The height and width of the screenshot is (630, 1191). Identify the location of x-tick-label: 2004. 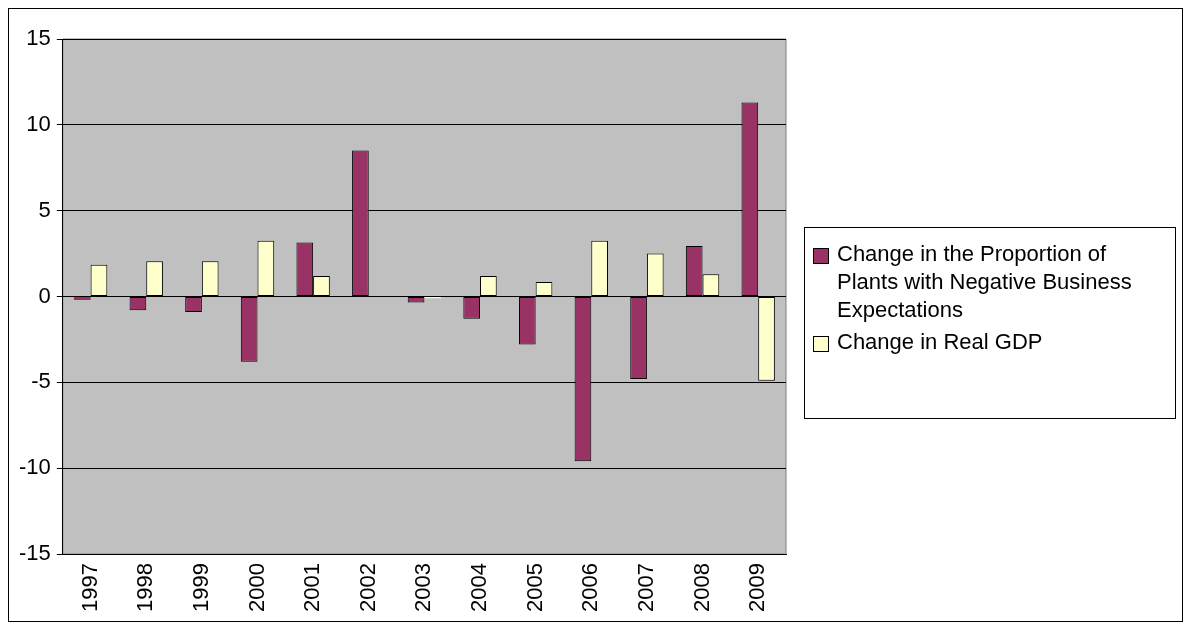
(479, 588).